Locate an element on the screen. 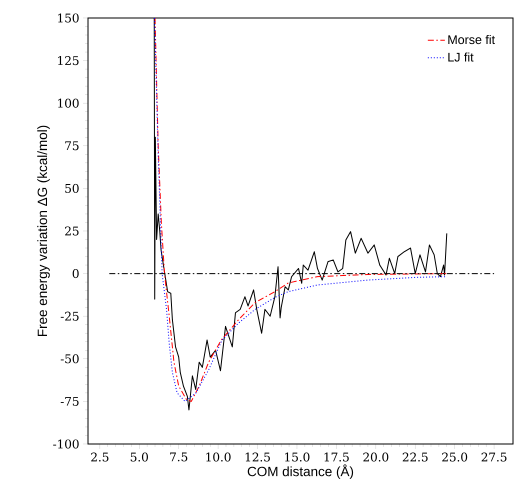 Image resolution: width=515 pixels, height=499 pixels. x-tick-label: 5.0 is located at coordinates (139, 457).